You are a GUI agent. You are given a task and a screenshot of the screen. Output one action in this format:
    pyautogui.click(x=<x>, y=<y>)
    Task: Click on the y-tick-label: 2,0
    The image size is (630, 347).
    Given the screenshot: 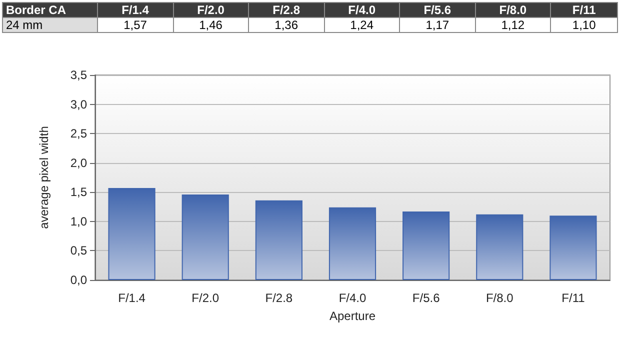 What is the action you would take?
    pyautogui.click(x=79, y=163)
    